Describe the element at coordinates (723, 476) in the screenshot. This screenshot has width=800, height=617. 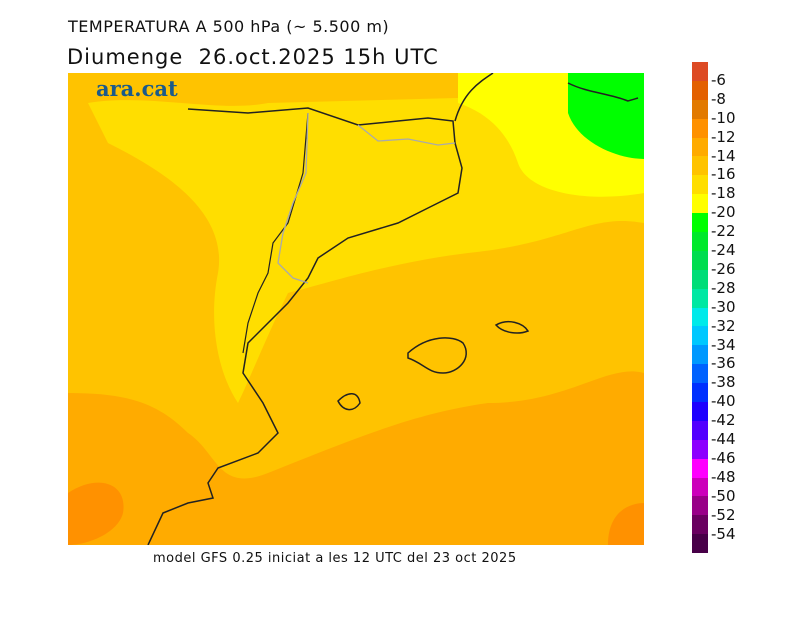
I see `legend-label: -48` at that location.